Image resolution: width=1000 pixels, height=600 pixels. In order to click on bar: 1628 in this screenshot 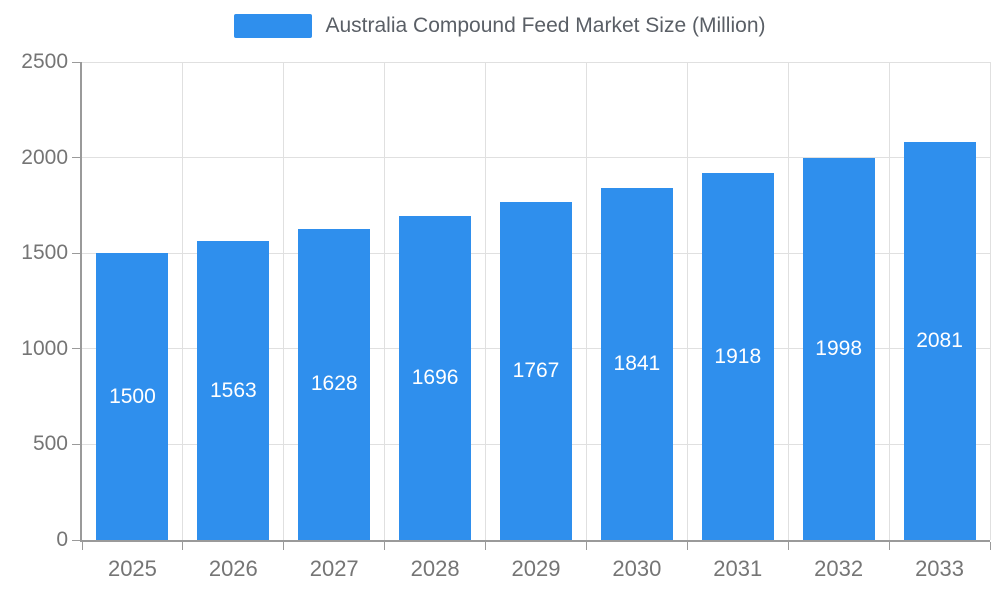, I will do `click(334, 384)`.